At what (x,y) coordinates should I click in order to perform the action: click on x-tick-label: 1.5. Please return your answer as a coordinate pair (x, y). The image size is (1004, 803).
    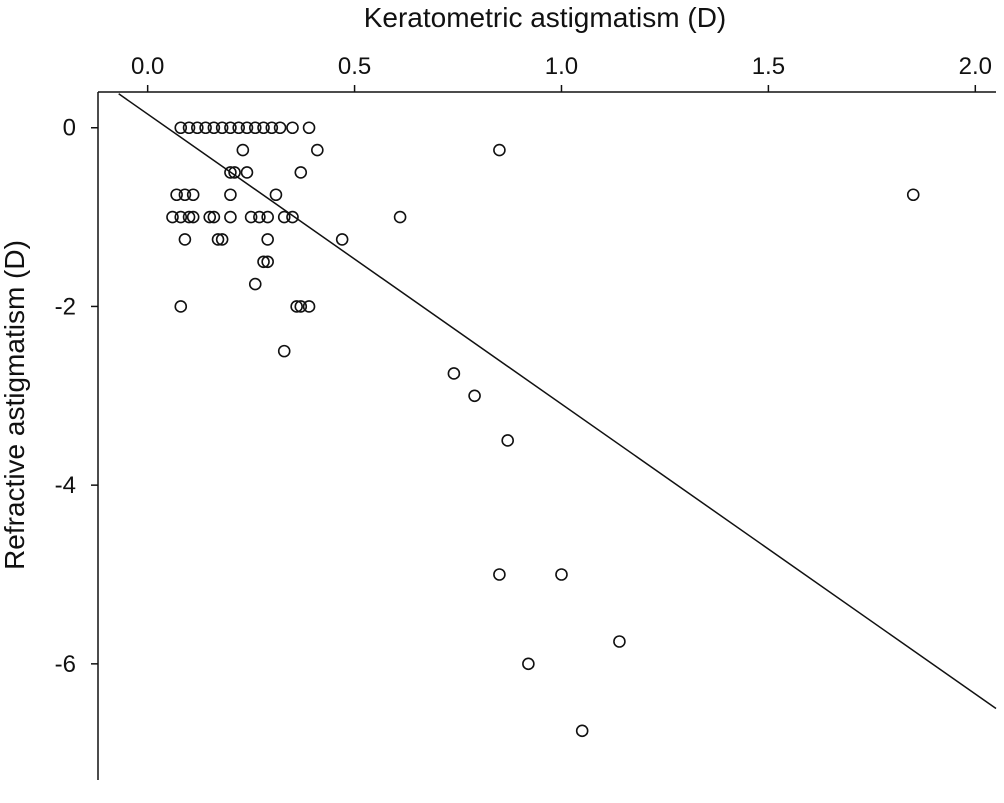
    Looking at the image, I should click on (768, 66).